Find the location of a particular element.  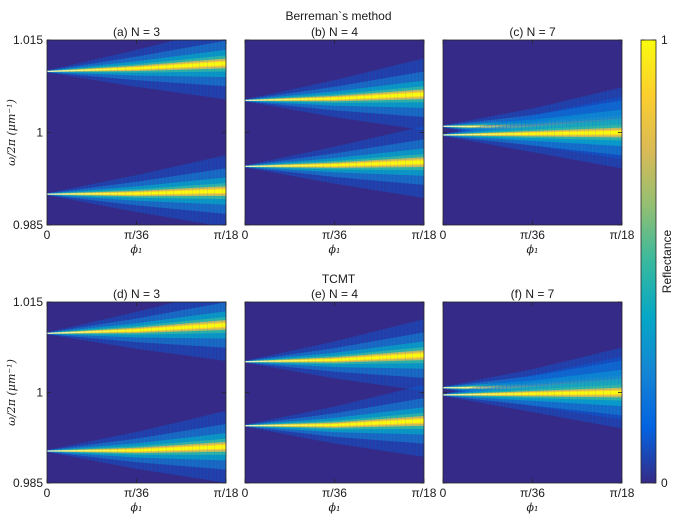

colorbar: 1 0 Reflectance is located at coordinates (657, 261).